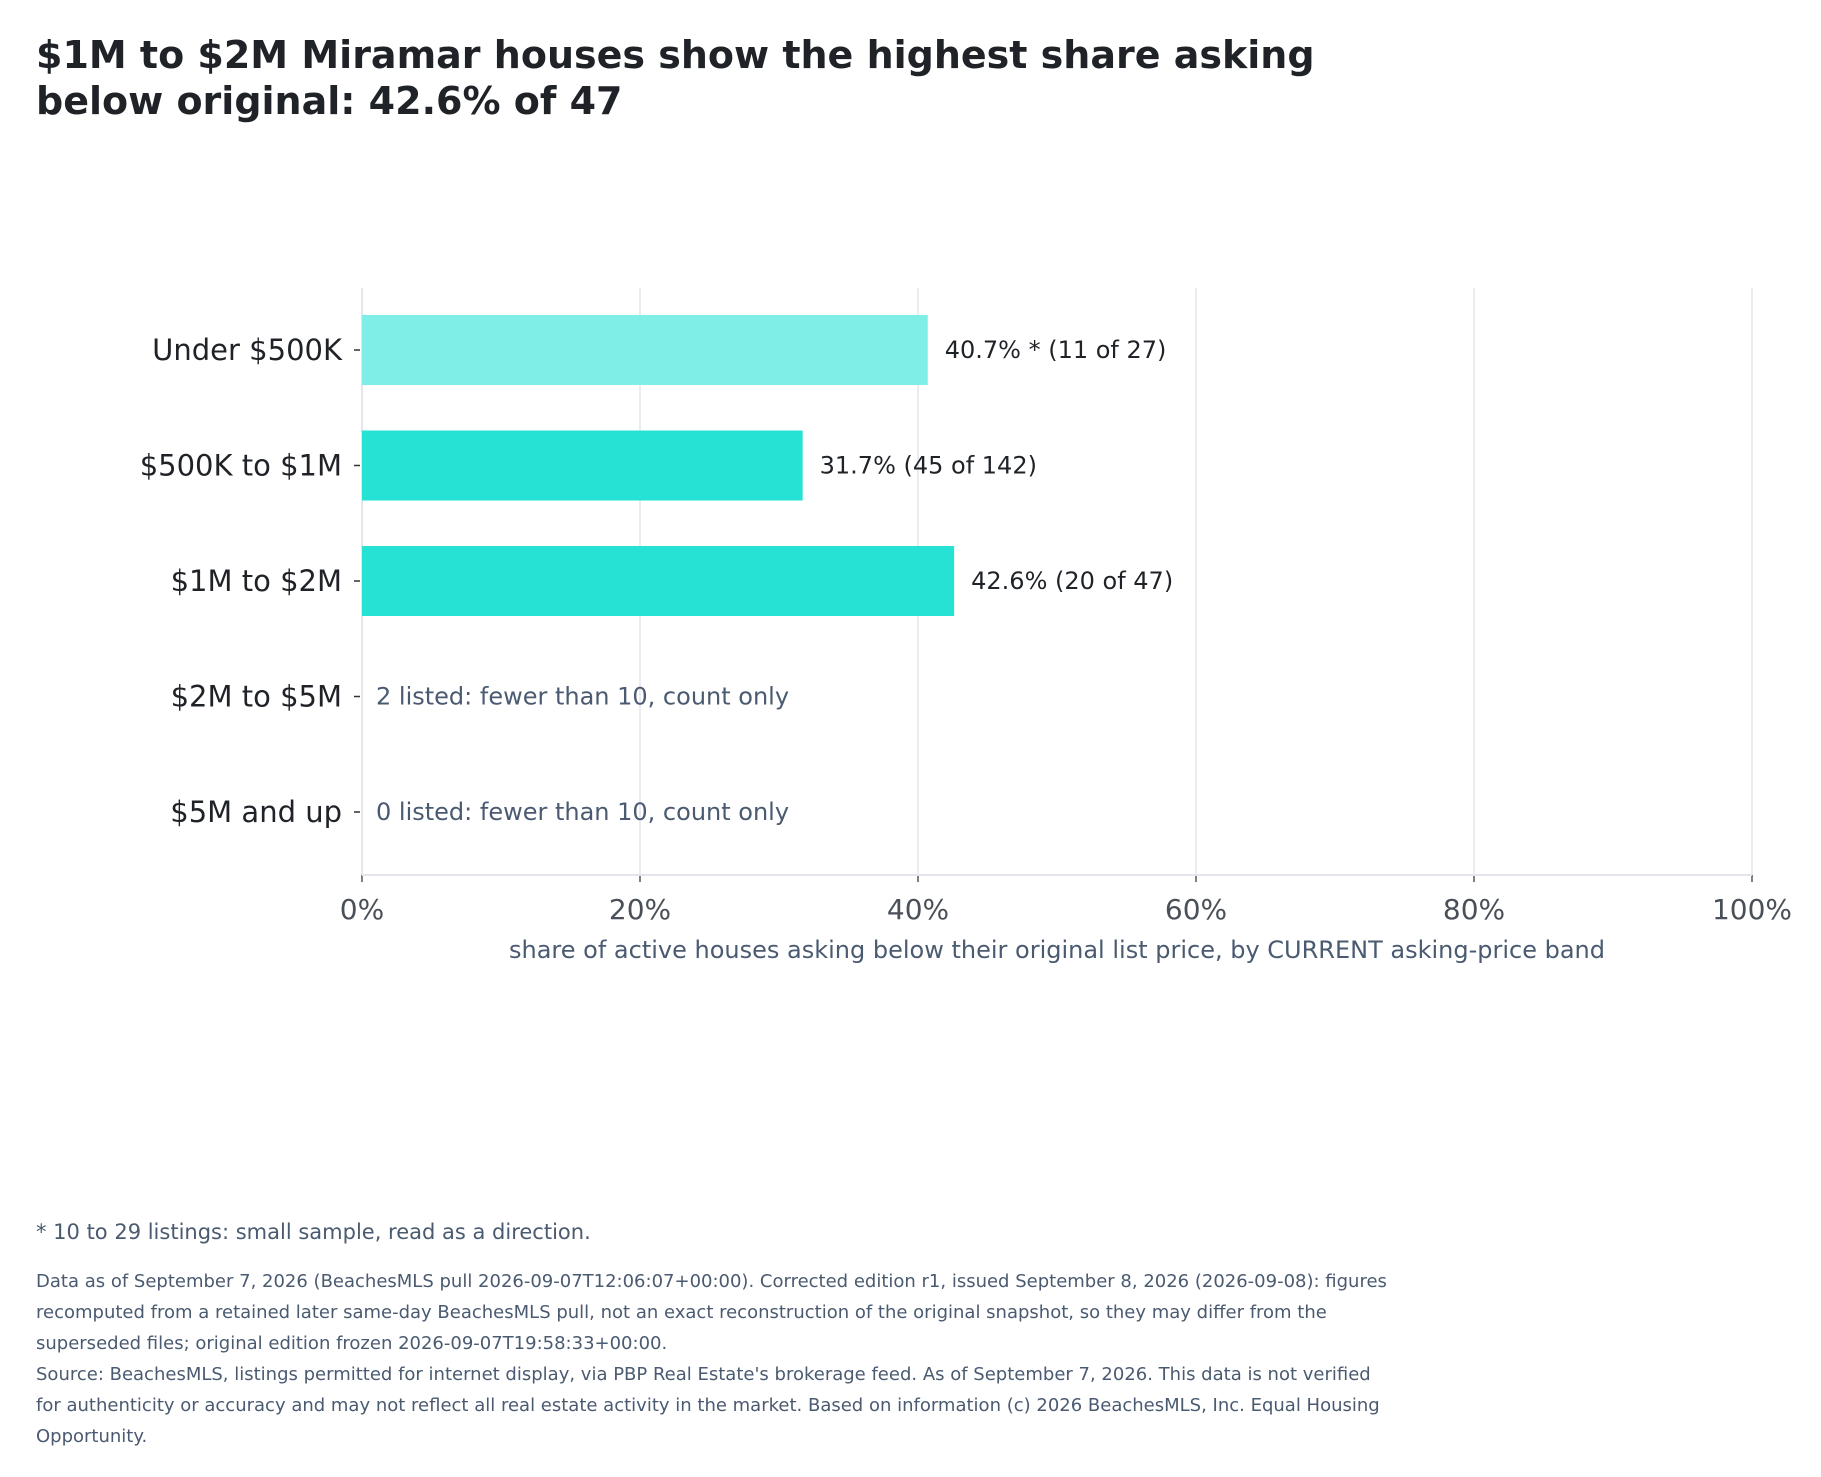 This screenshot has height=1477, width=1821. What do you see at coordinates (256, 581) in the screenshot?
I see `y-tick-label: $1M to $2M` at bounding box center [256, 581].